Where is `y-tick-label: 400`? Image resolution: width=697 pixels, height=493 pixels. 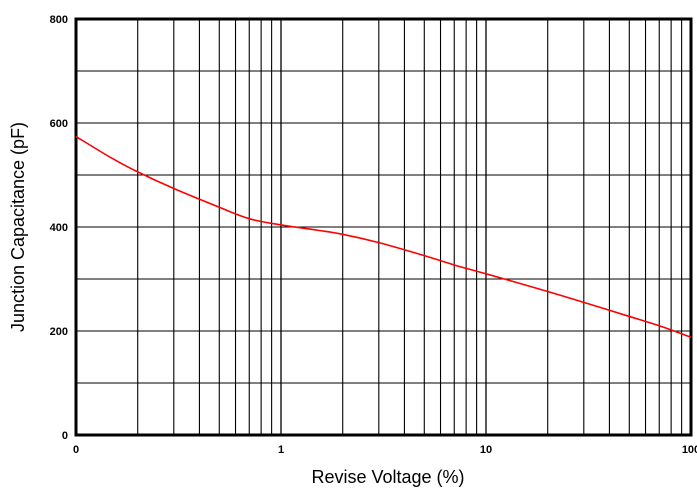
y-tick-label: 400 is located at coordinates (59, 228).